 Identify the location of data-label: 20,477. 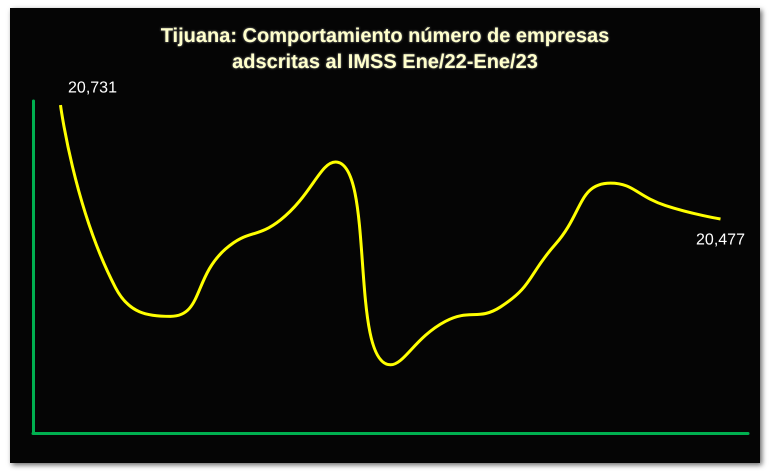
(721, 239).